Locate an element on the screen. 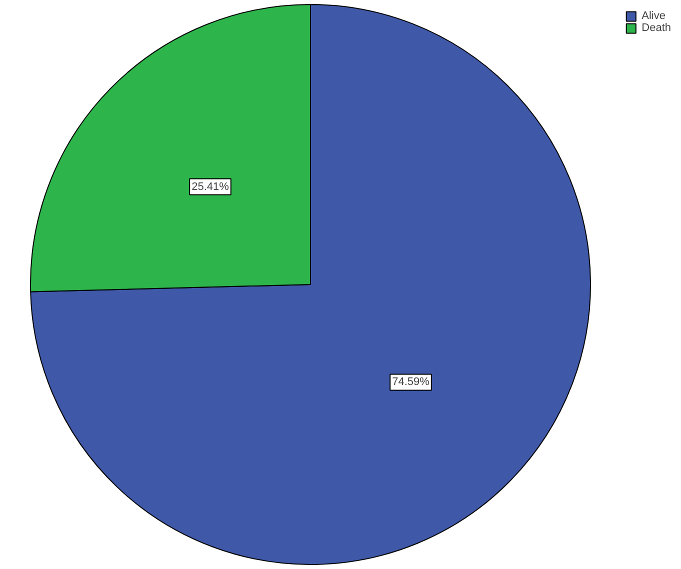 This screenshot has height=569, width=681. legend-label: Alive is located at coordinates (654, 16).